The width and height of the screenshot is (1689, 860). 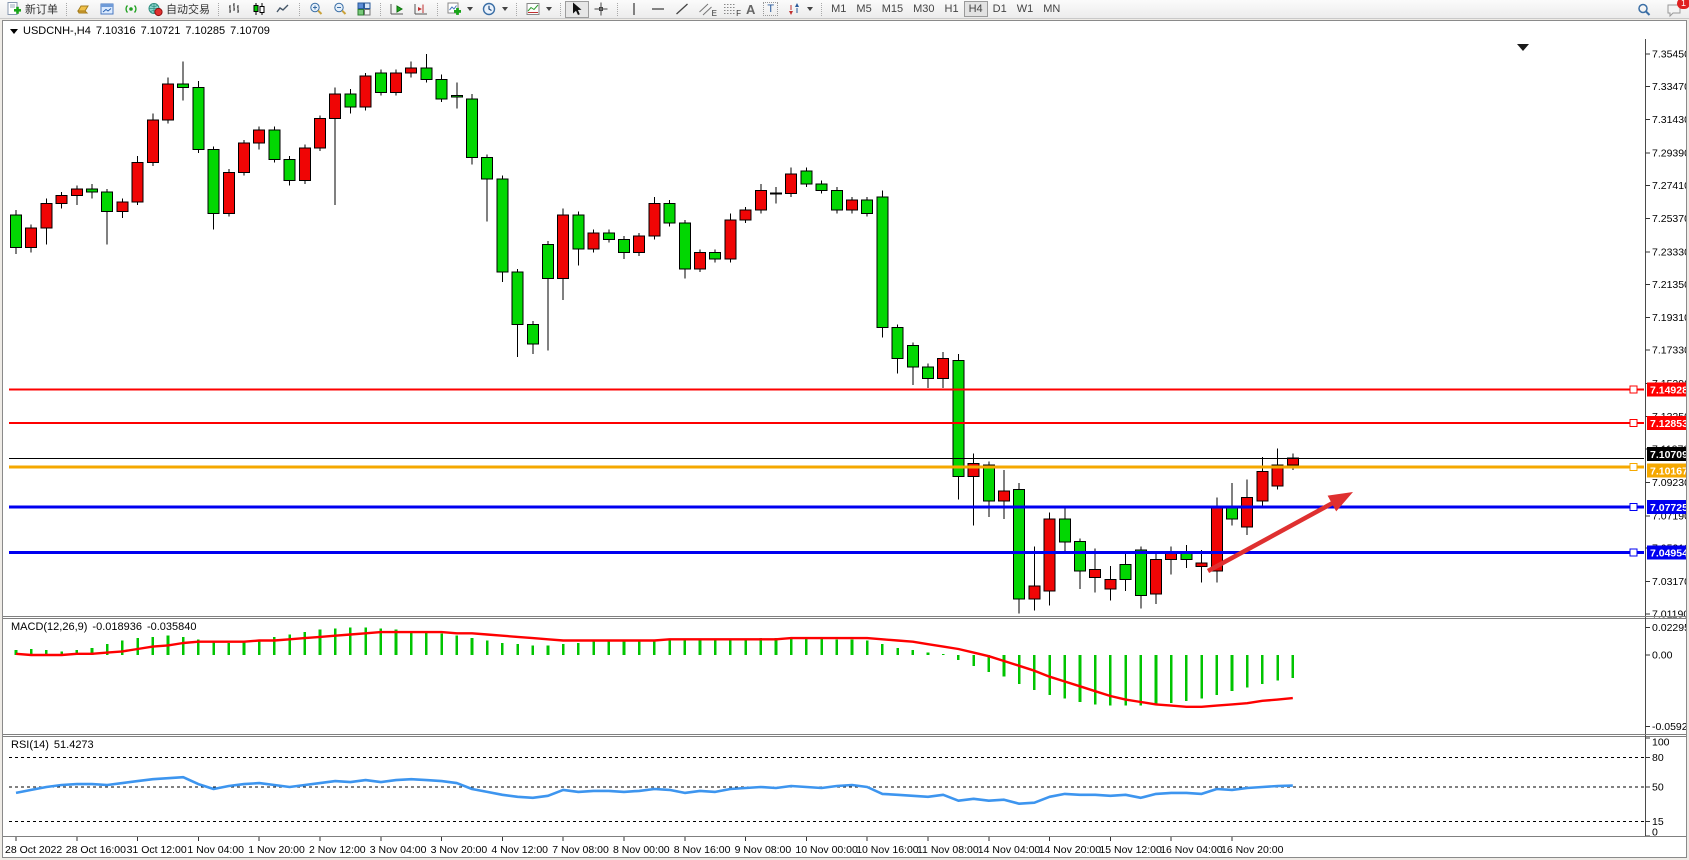 What do you see at coordinates (730, 9) in the screenshot?
I see `fibonacci-tool-button: F` at bounding box center [730, 9].